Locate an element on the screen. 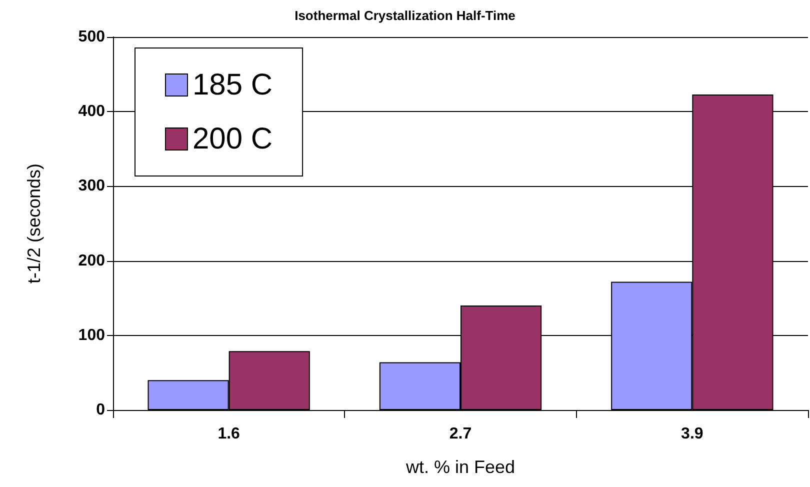 Image resolution: width=810 pixels, height=487 pixels. x-tick-label: 2.7 is located at coordinates (460, 434).